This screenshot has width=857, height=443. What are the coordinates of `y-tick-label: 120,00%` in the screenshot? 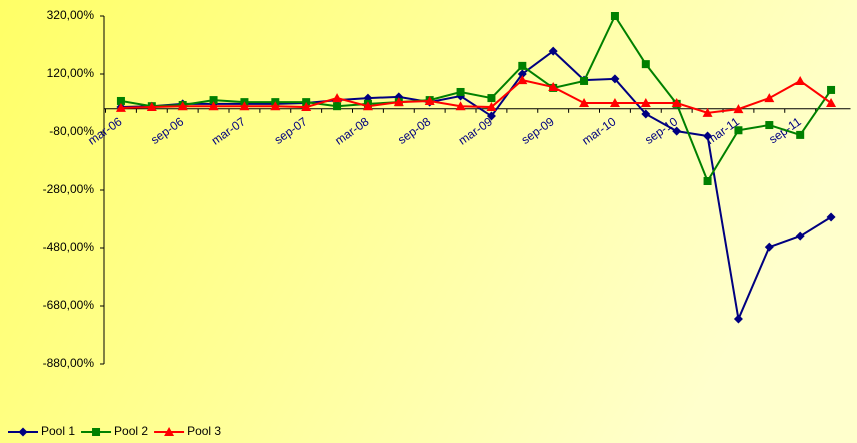 It's located at (71, 73).